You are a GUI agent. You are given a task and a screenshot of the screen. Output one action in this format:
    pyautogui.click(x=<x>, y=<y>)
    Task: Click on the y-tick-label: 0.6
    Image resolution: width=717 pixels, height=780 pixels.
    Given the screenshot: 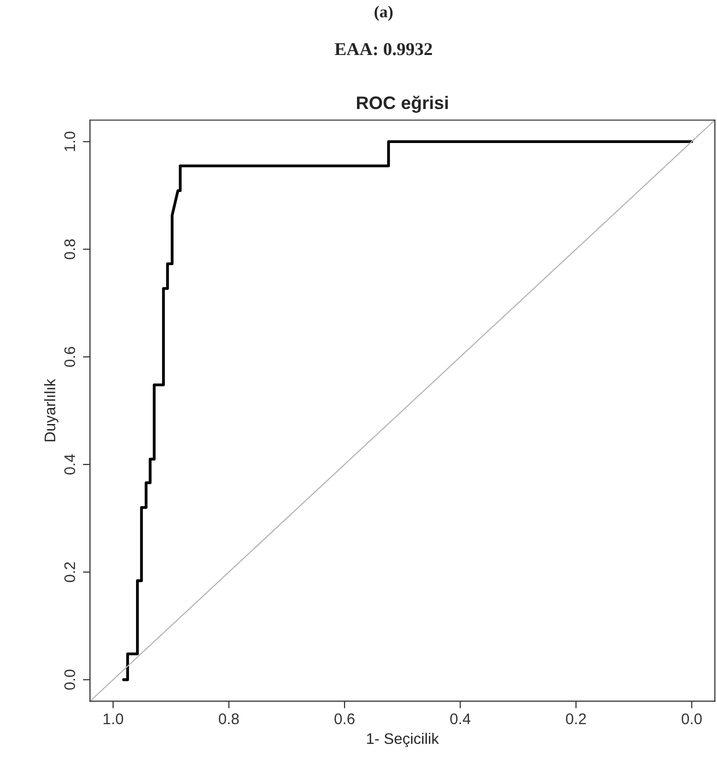 What is the action you would take?
    pyautogui.click(x=70, y=356)
    